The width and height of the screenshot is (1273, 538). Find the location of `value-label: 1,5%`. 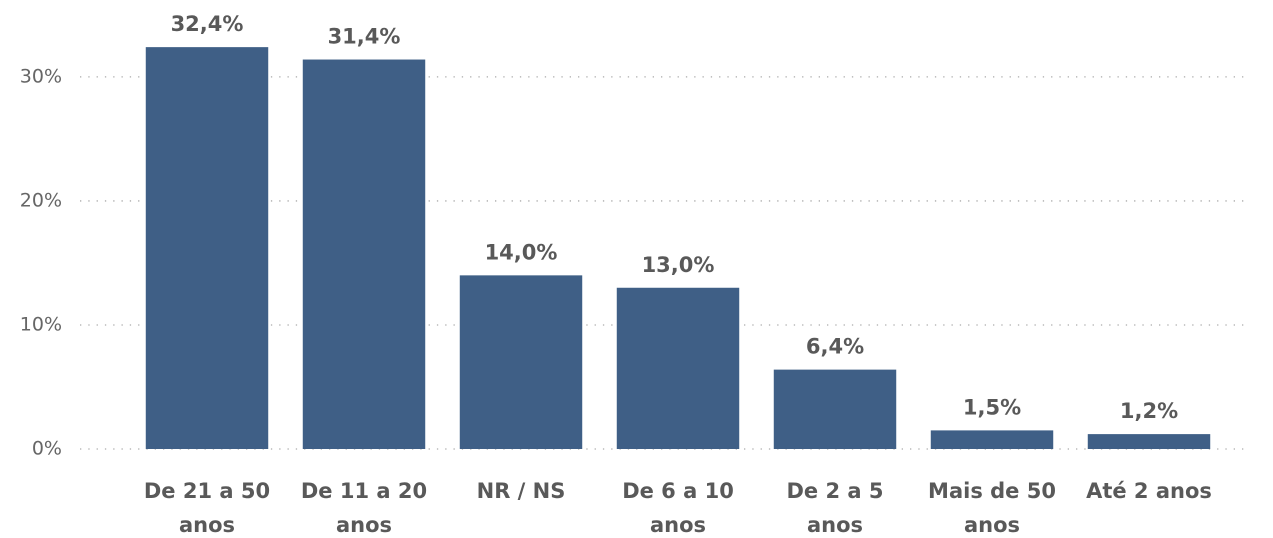

value-label: 1,5% is located at coordinates (992, 407).